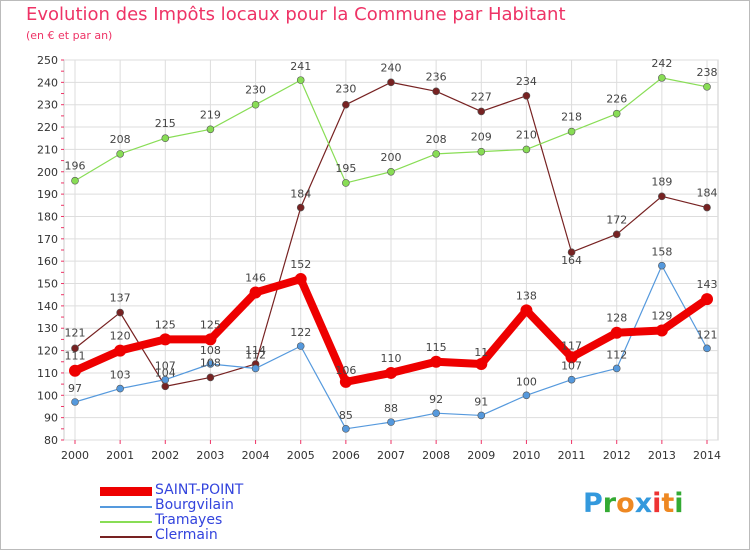 The height and width of the screenshot is (550, 750). What do you see at coordinates (165, 455) in the screenshot?
I see `x-tick-label: 2002` at bounding box center [165, 455].